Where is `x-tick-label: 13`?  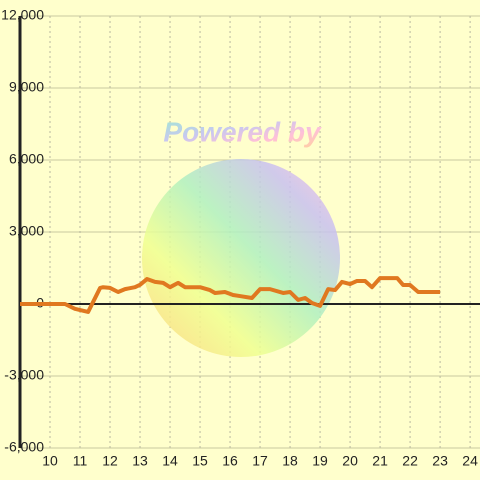 x-tick-label: 13 is located at coordinates (140, 461).